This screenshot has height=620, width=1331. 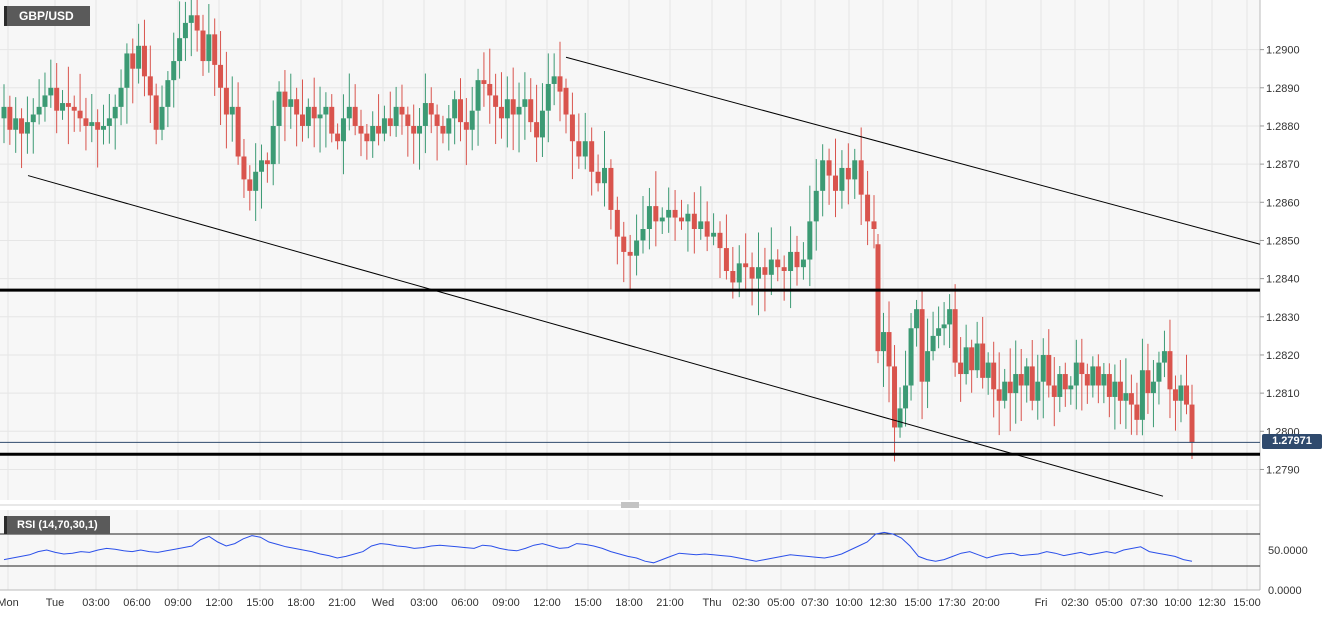 What do you see at coordinates (1283, 127) in the screenshot?
I see `y-tick-label: 1.2880` at bounding box center [1283, 127].